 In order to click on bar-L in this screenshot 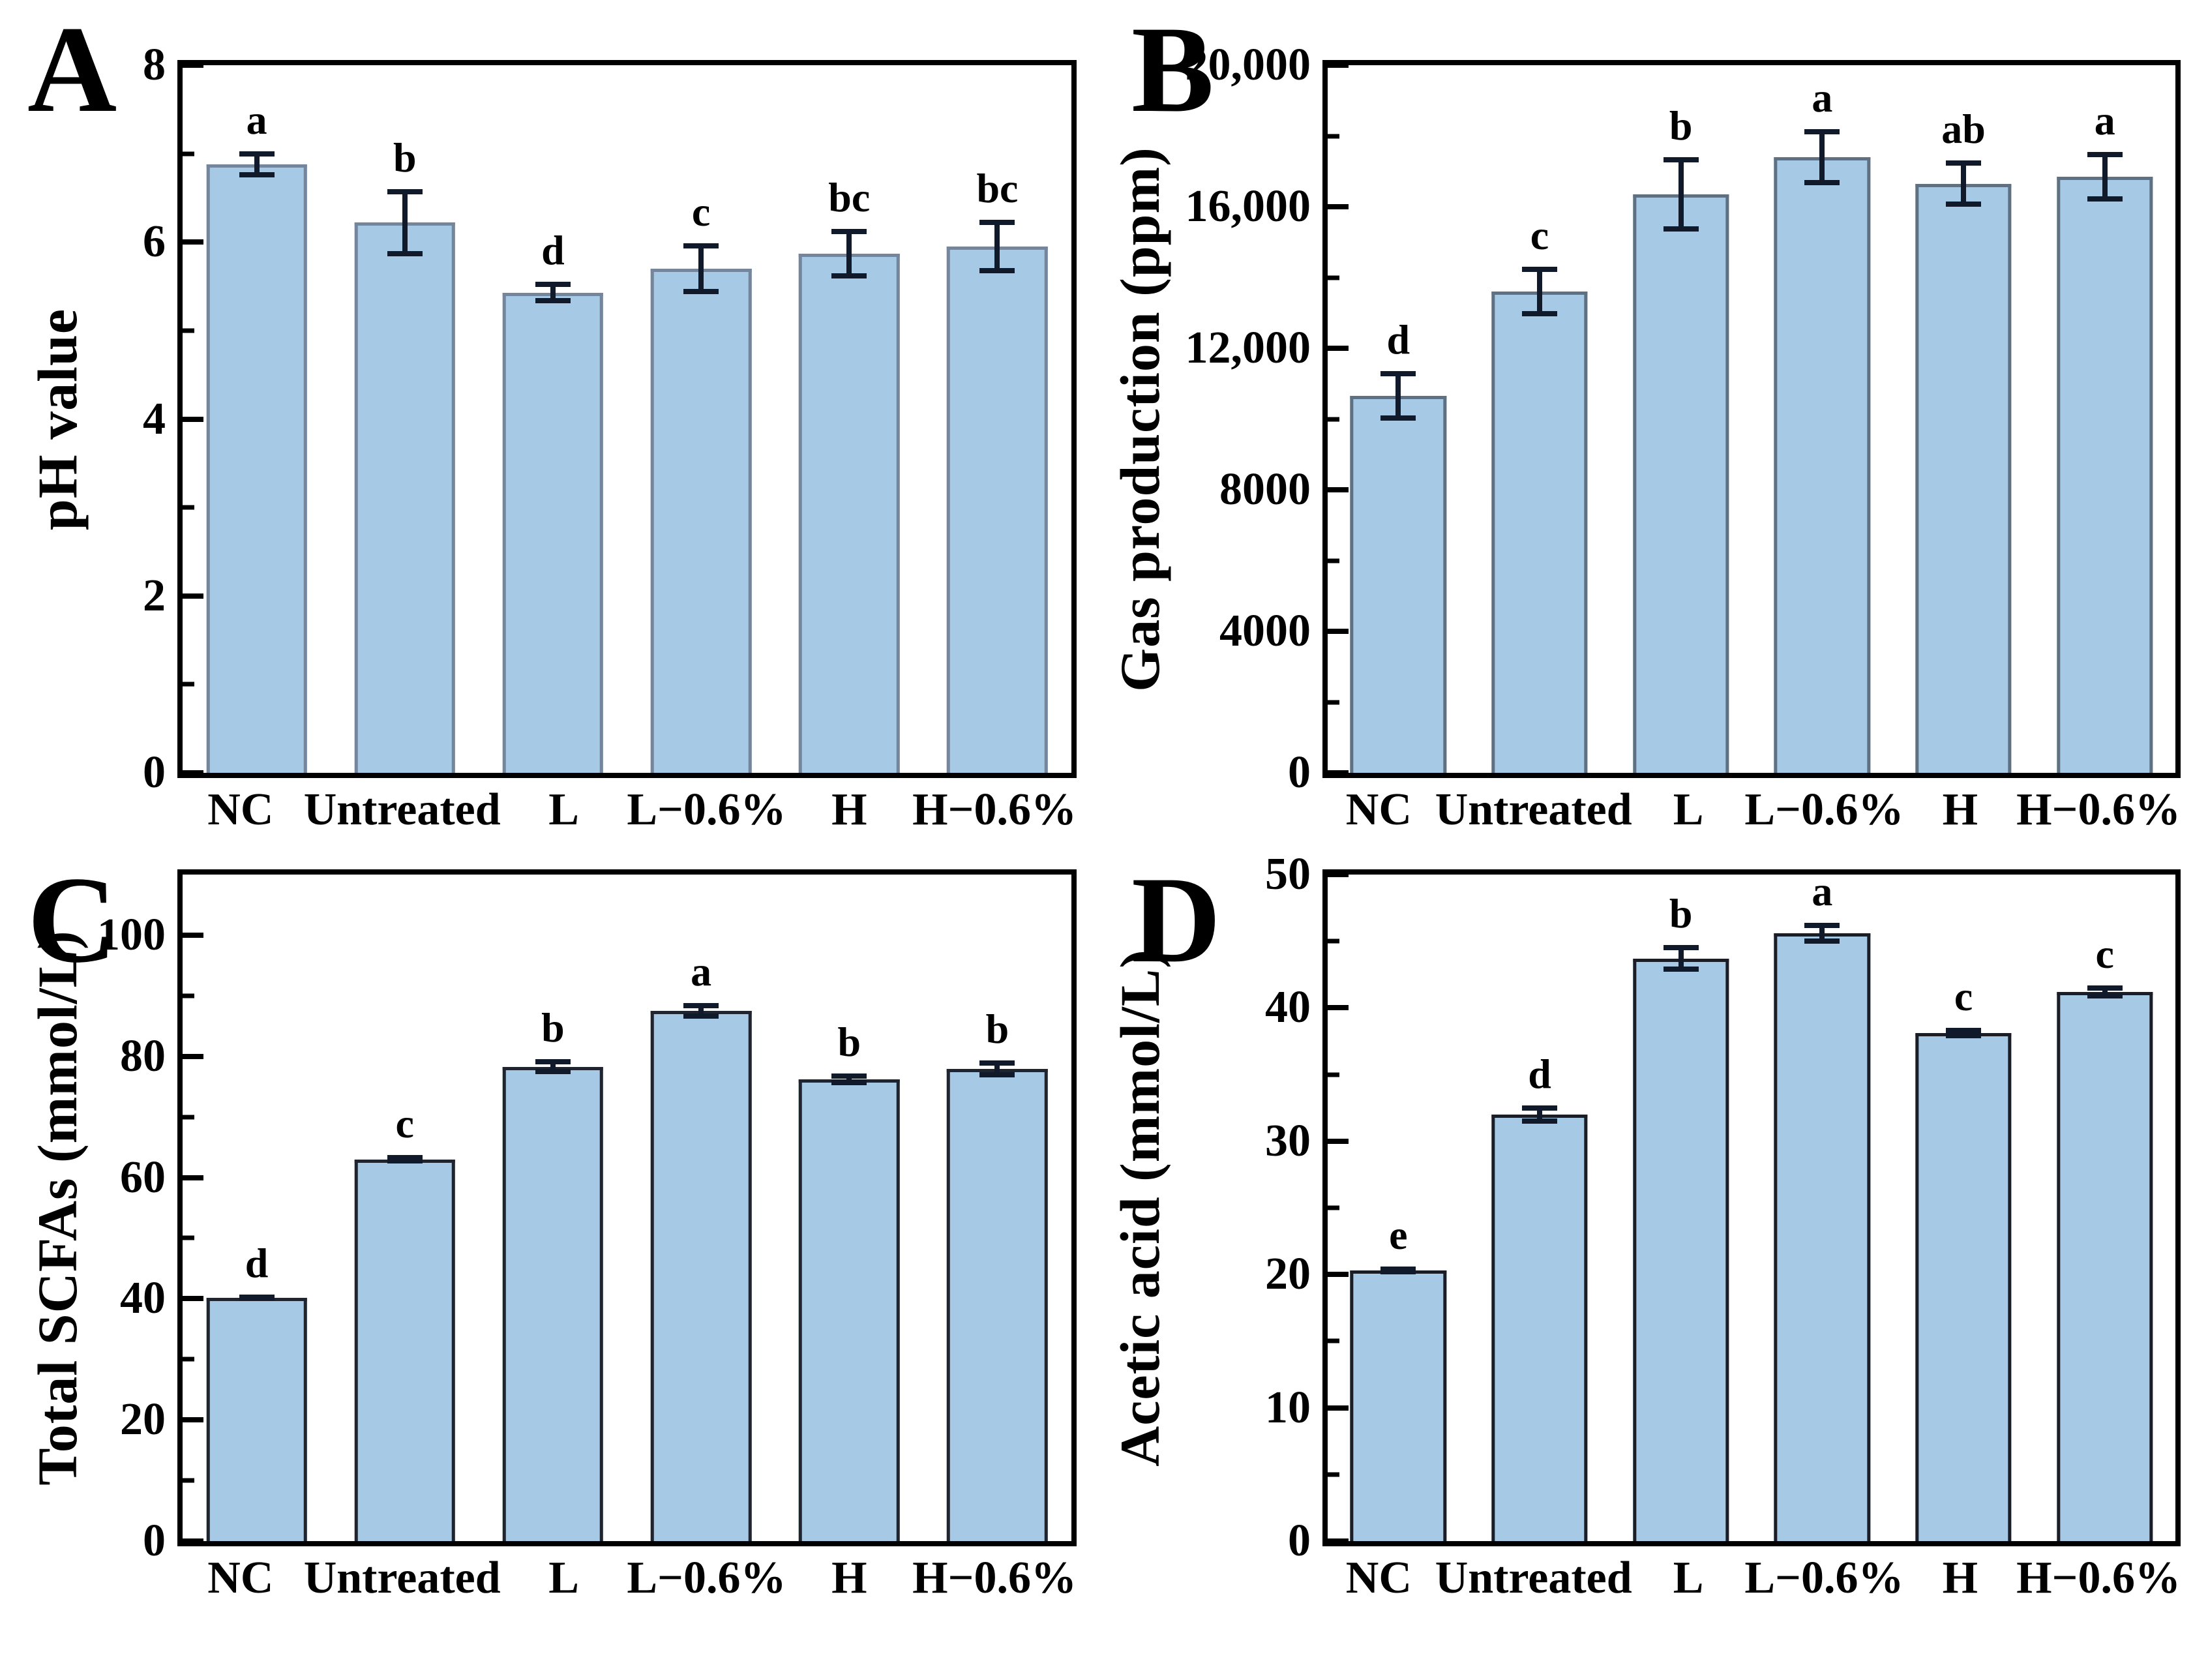, I will do `click(1681, 483)`.